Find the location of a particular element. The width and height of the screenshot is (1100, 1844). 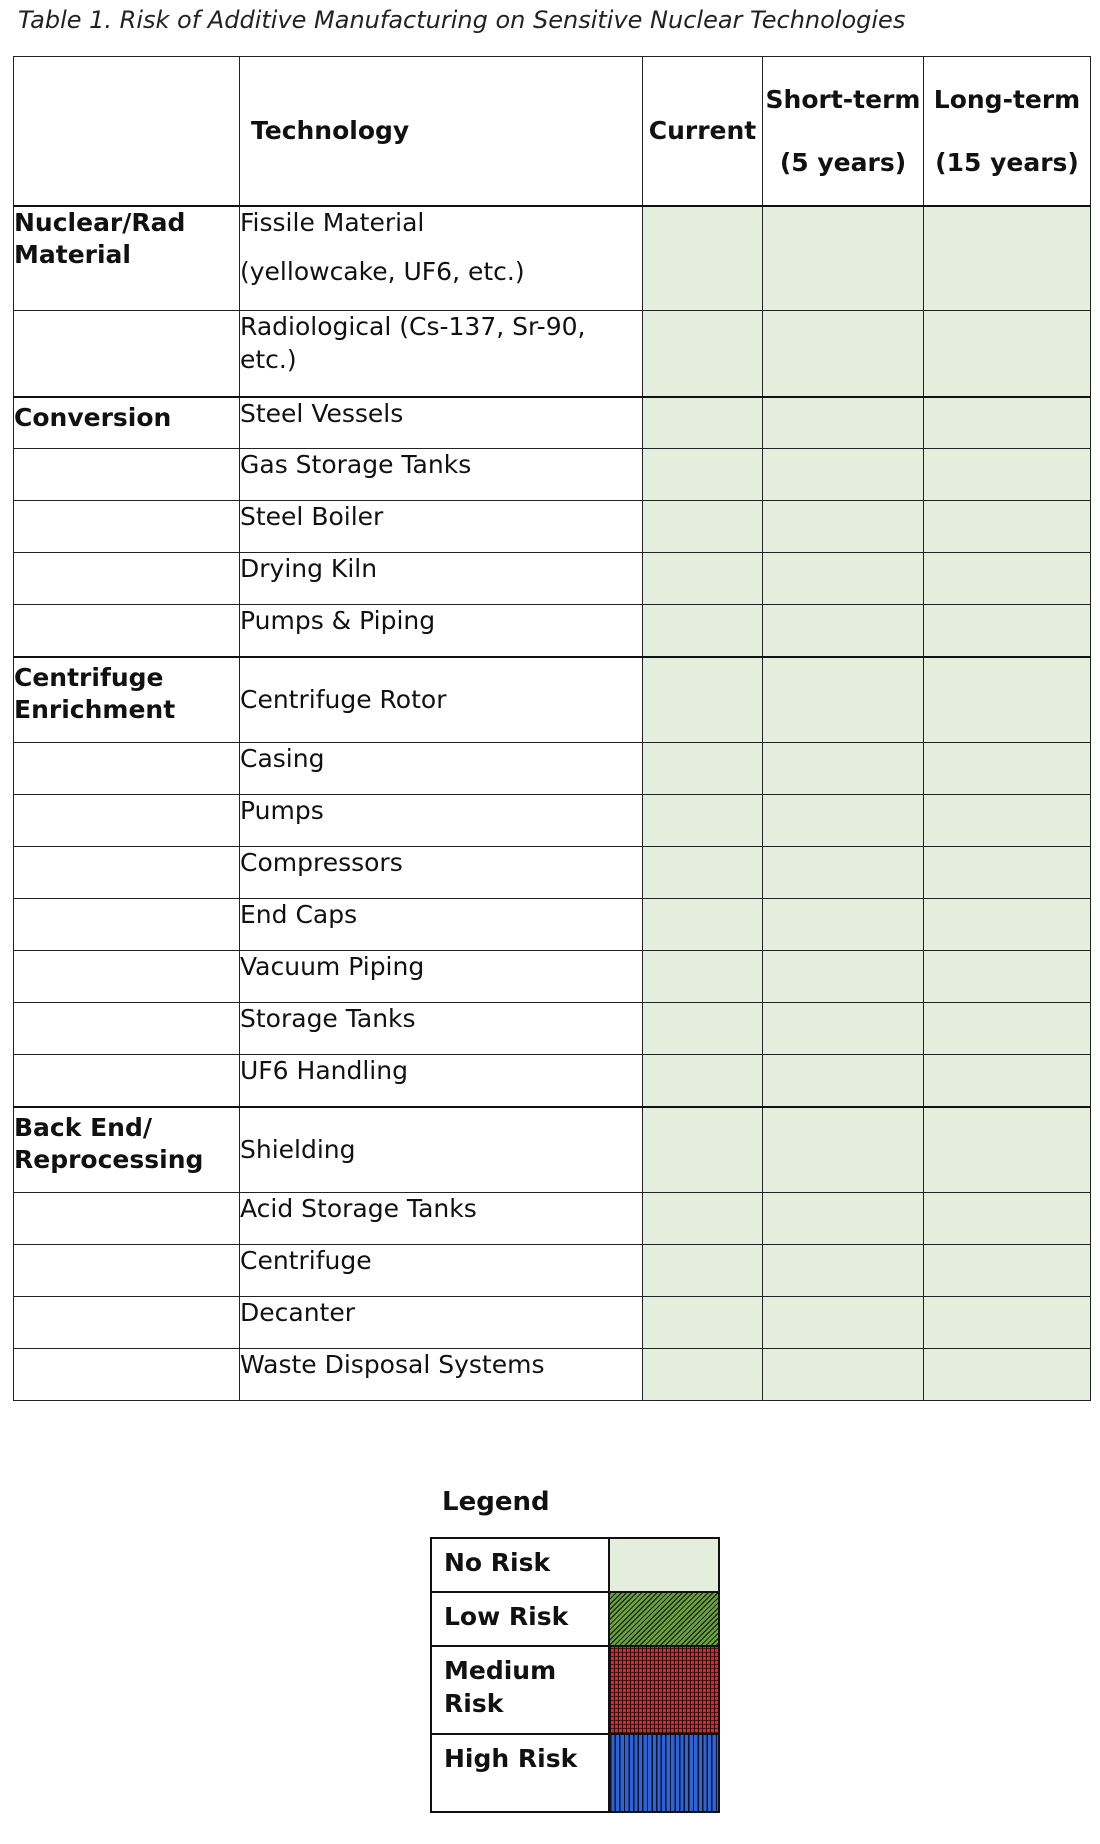

table-row: Radiological (Cs-137, Sr-90, etc.) is located at coordinates (552, 353).